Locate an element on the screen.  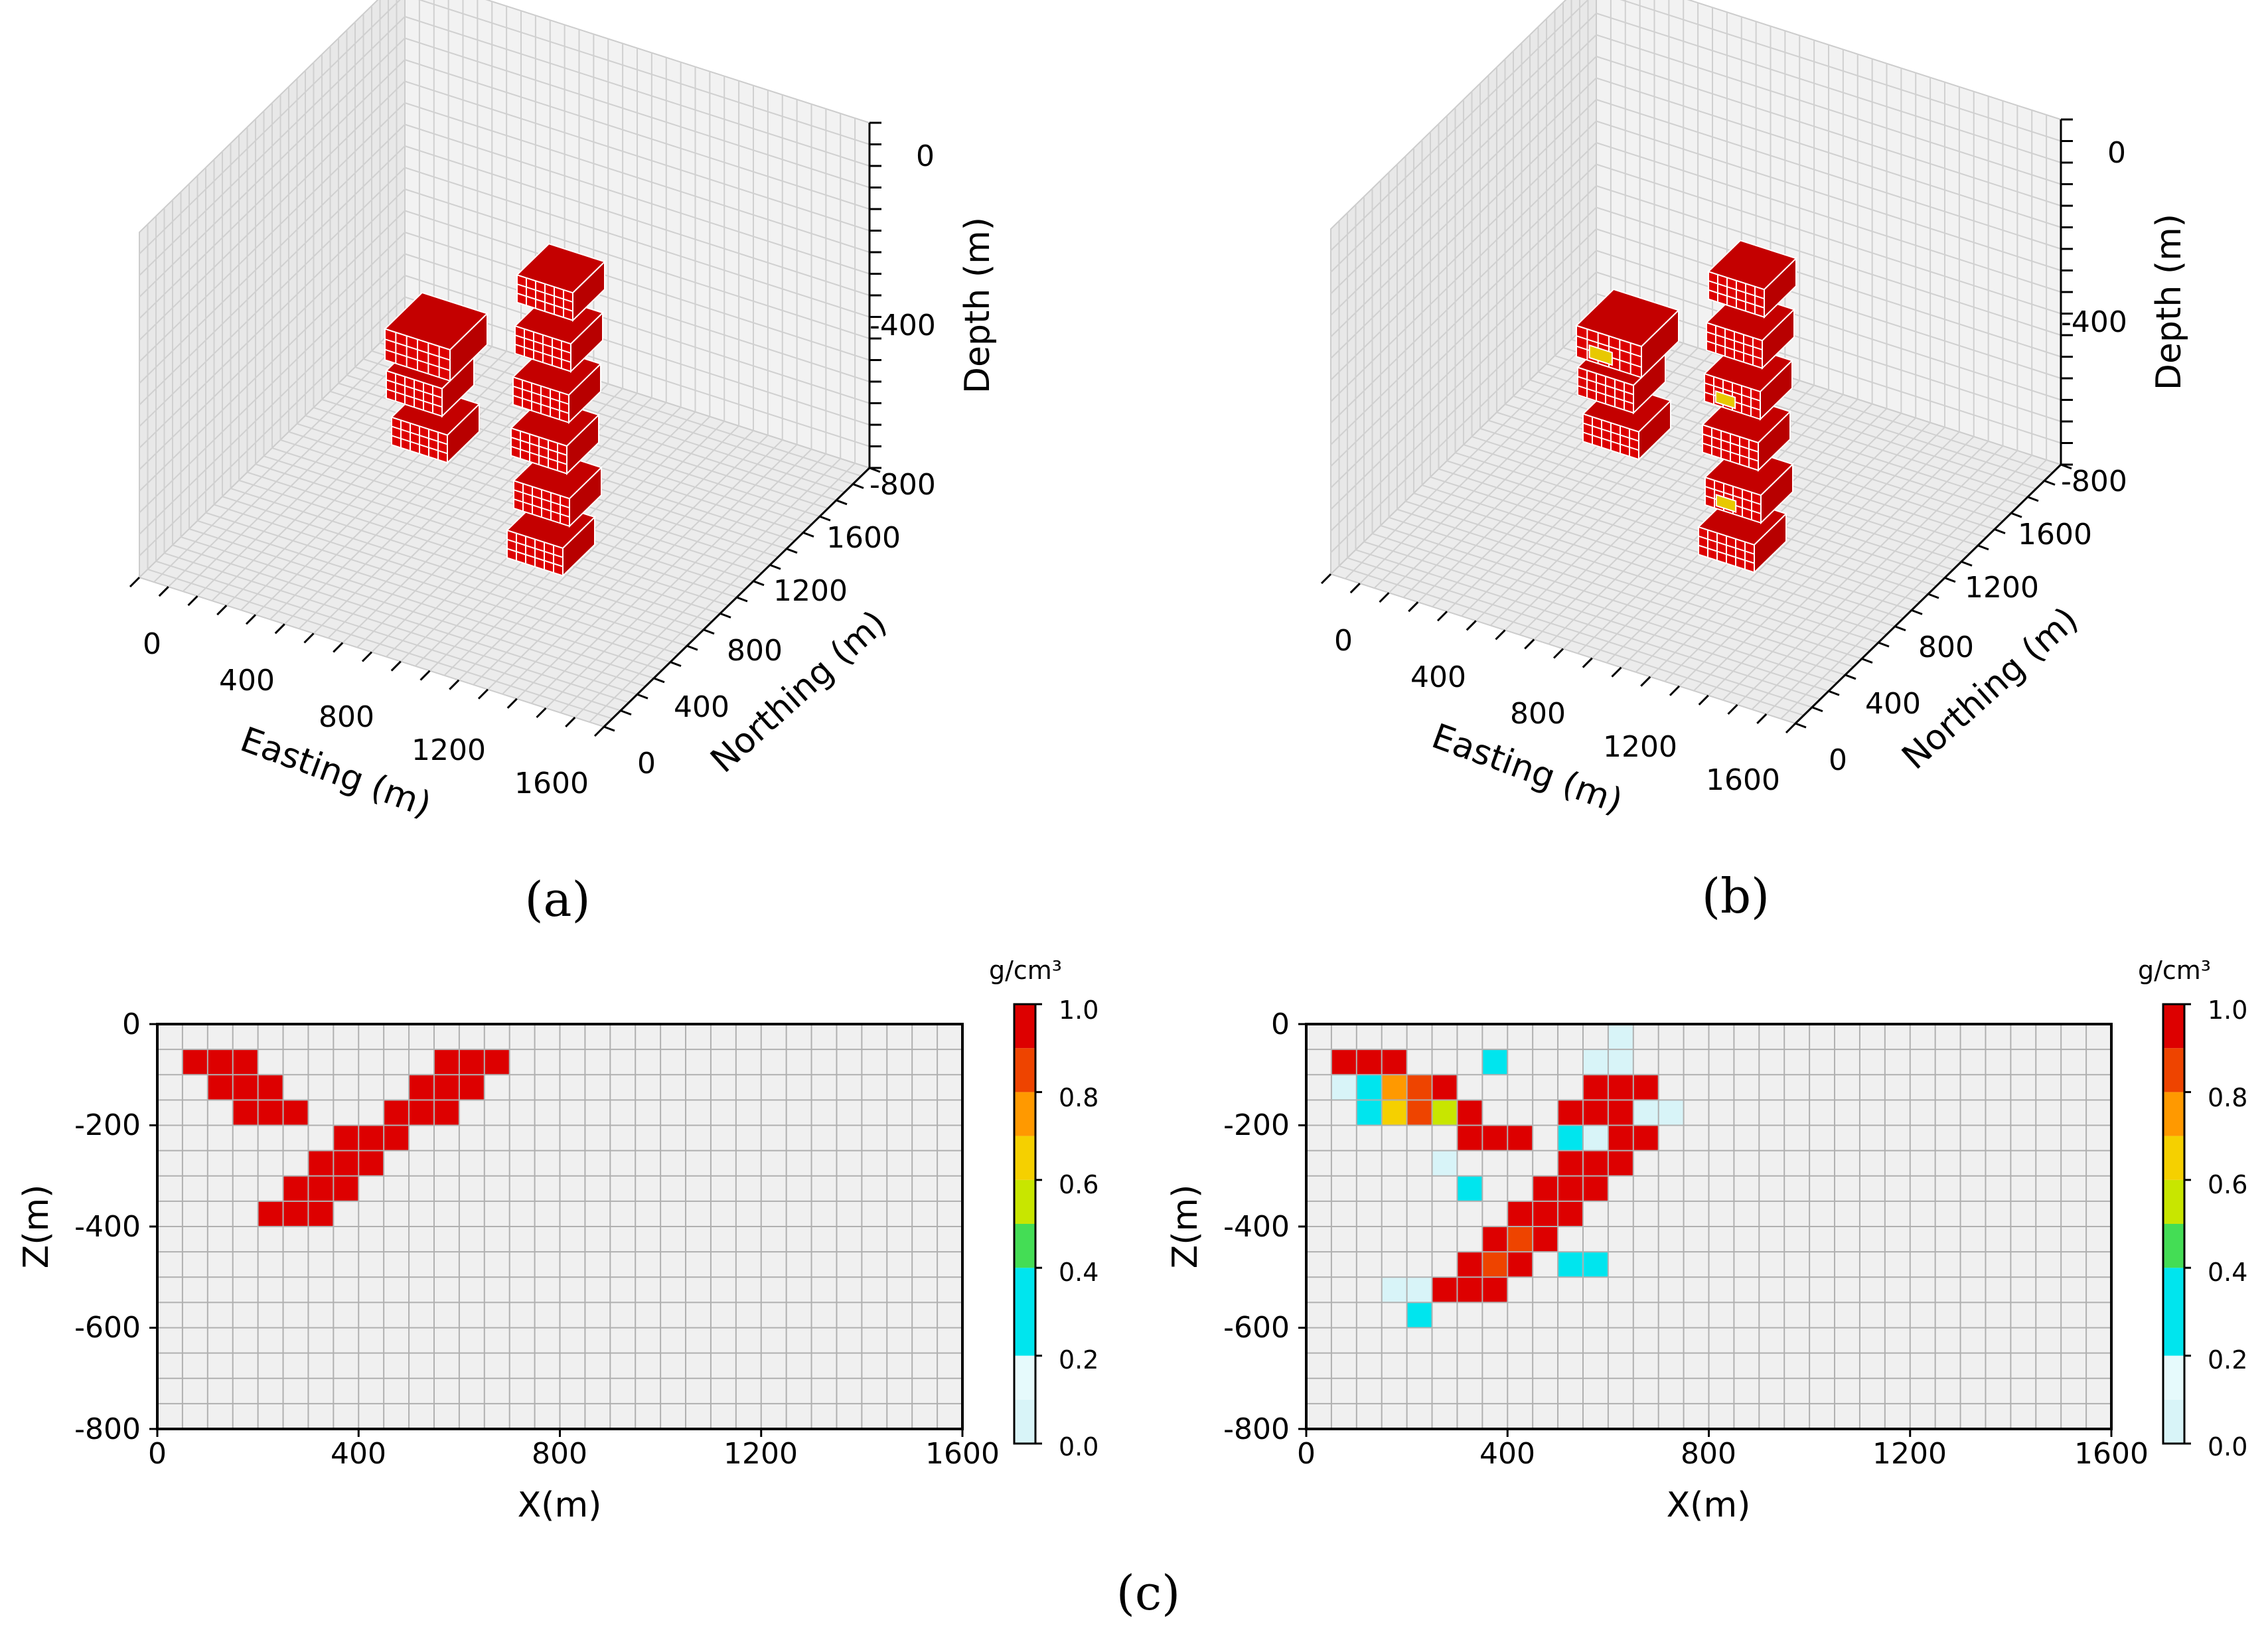
panel-a-density-body is located at coordinates (495, 410).